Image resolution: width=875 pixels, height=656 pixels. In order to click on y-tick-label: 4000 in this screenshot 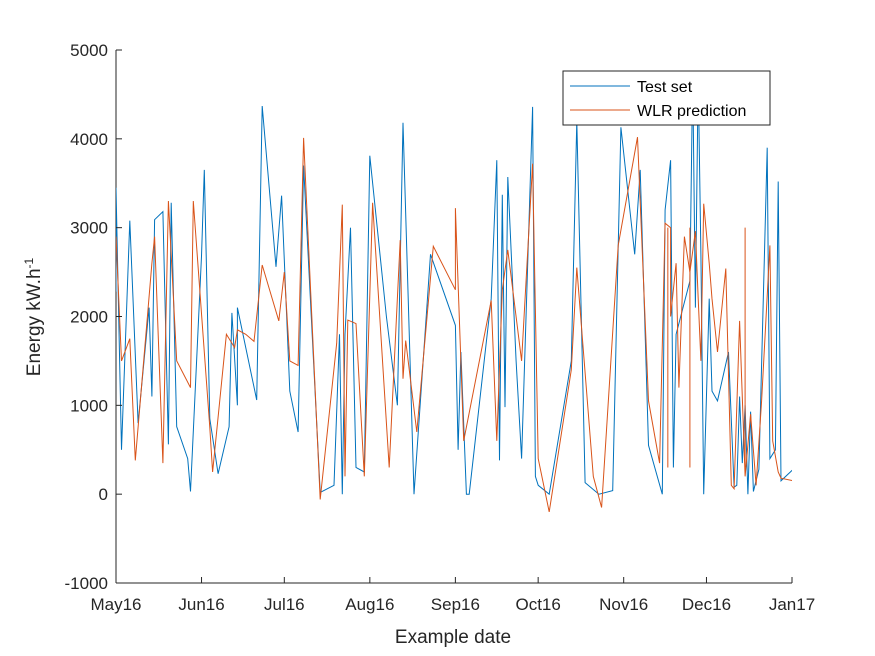, I will do `click(89, 139)`.